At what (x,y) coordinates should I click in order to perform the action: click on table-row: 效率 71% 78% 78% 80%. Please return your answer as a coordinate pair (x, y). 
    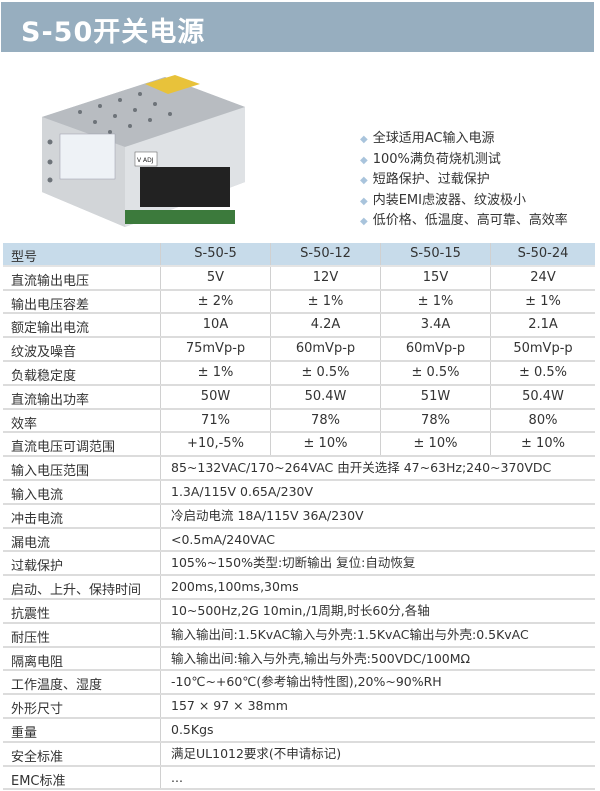
    Looking at the image, I should click on (299, 421).